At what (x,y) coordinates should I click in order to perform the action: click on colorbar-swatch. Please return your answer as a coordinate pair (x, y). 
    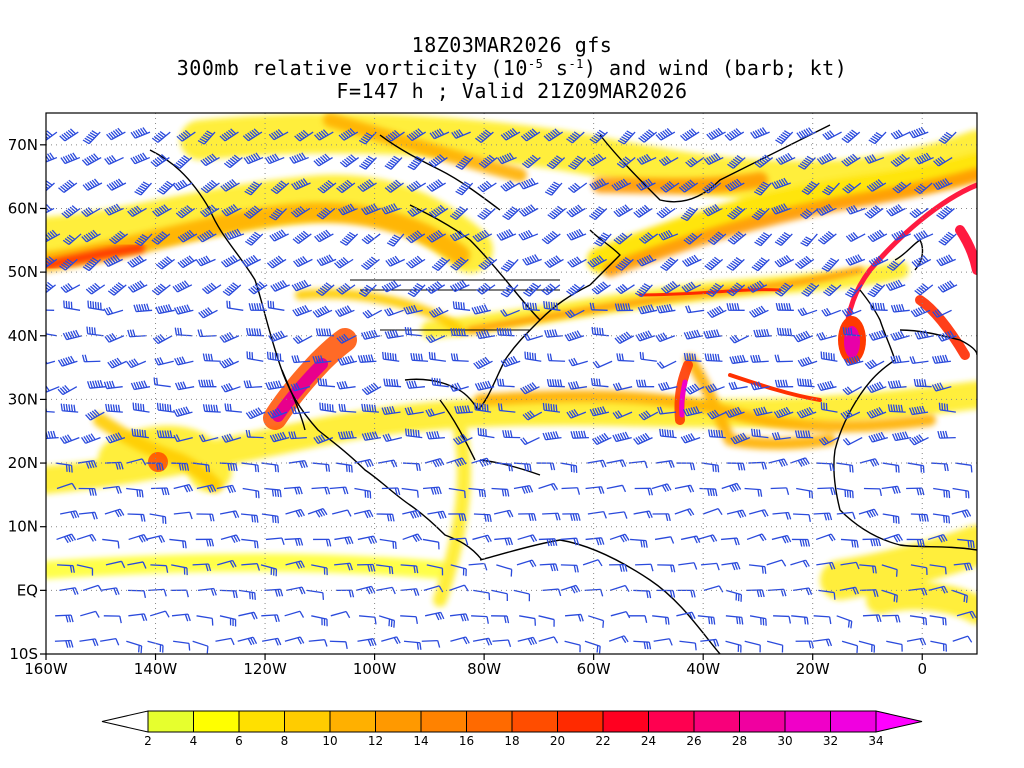
    Looking at the image, I should click on (853, 721).